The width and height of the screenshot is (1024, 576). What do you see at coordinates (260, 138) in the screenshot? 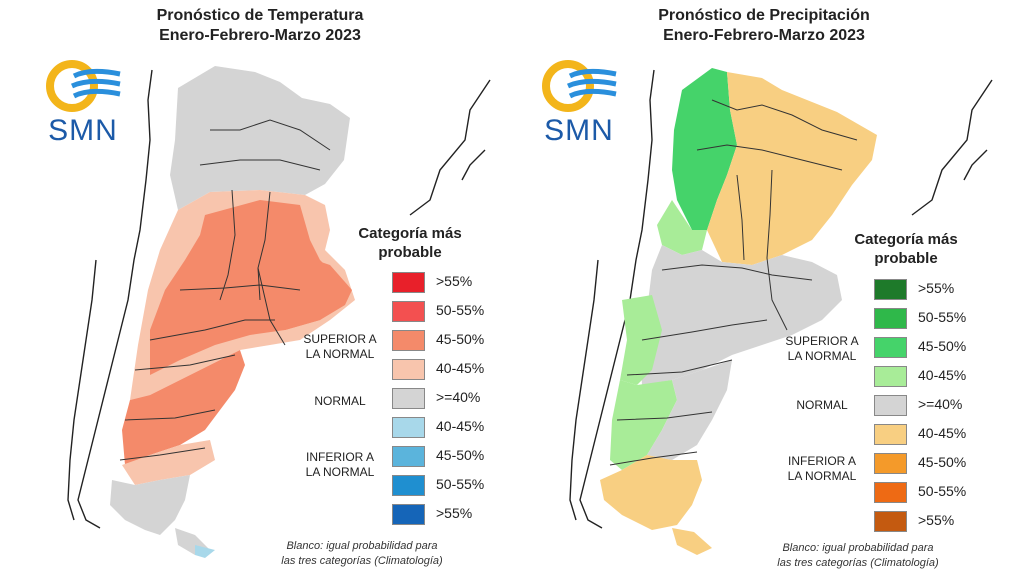
I see `region-north-normal` at bounding box center [260, 138].